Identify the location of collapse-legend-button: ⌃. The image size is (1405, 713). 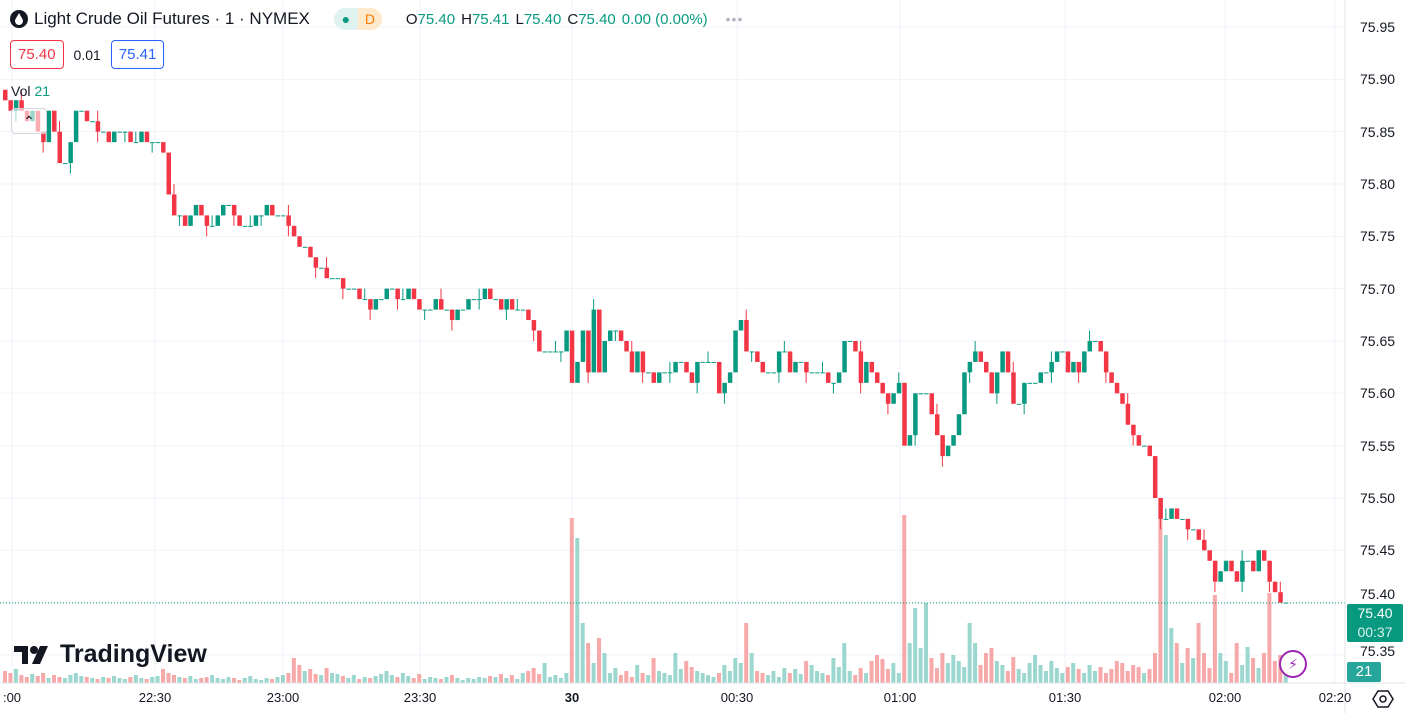
(29, 121).